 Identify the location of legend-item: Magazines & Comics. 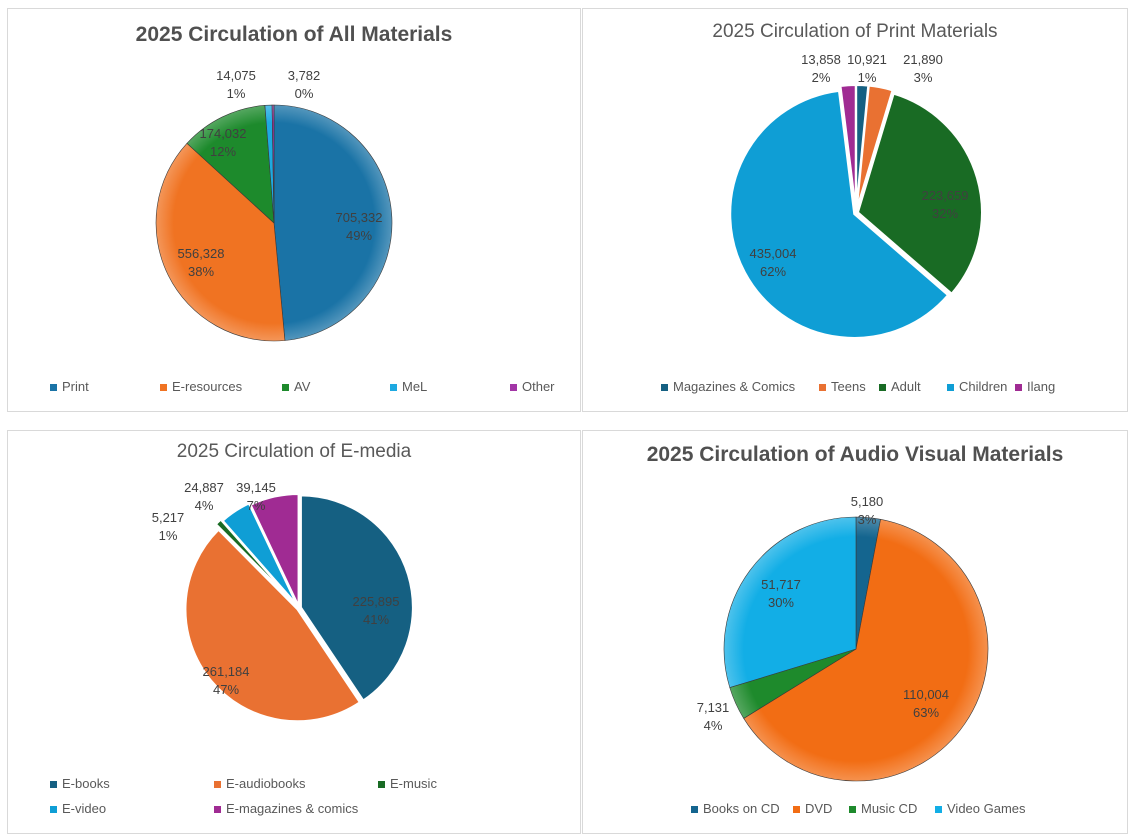
(728, 386).